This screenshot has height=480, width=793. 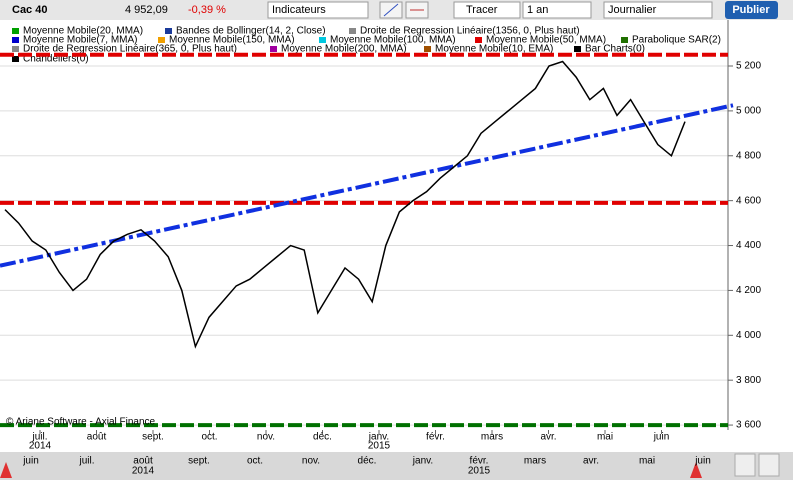 What do you see at coordinates (367, 461) in the screenshot?
I see `nav-label: déc.` at bounding box center [367, 461].